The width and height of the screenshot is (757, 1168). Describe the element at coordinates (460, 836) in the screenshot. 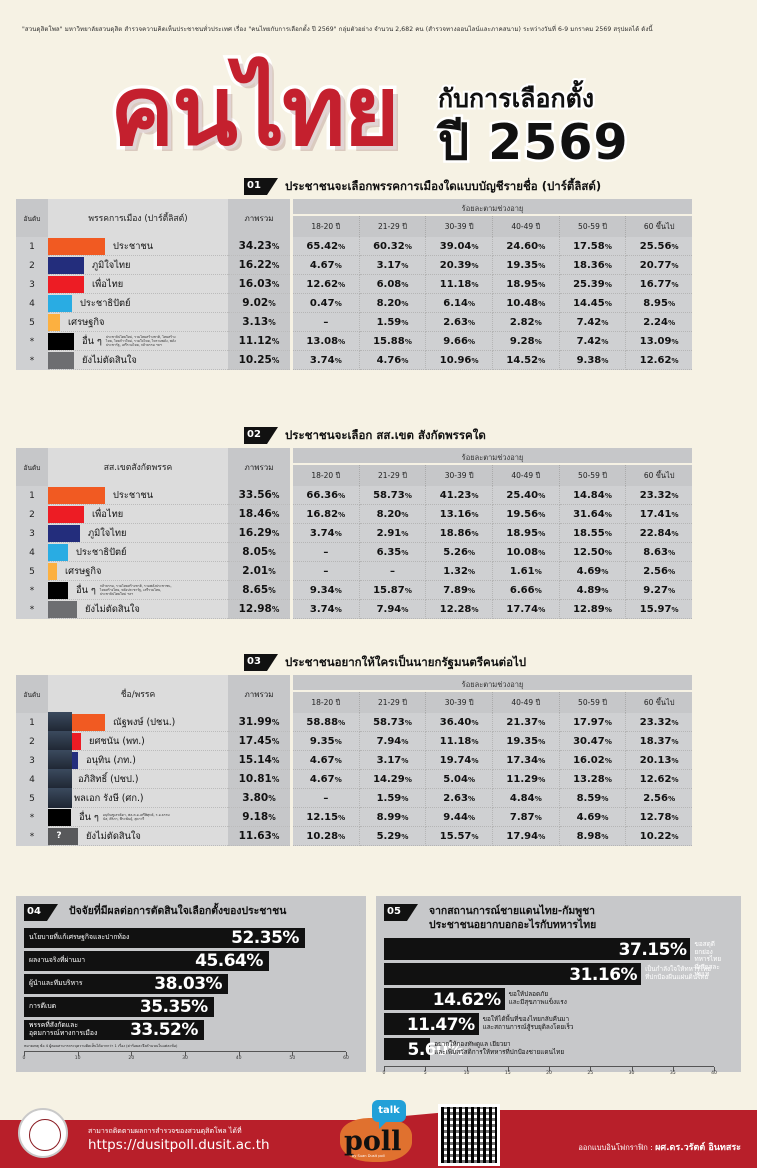

I see `age-value-2: 15.57%` at that location.